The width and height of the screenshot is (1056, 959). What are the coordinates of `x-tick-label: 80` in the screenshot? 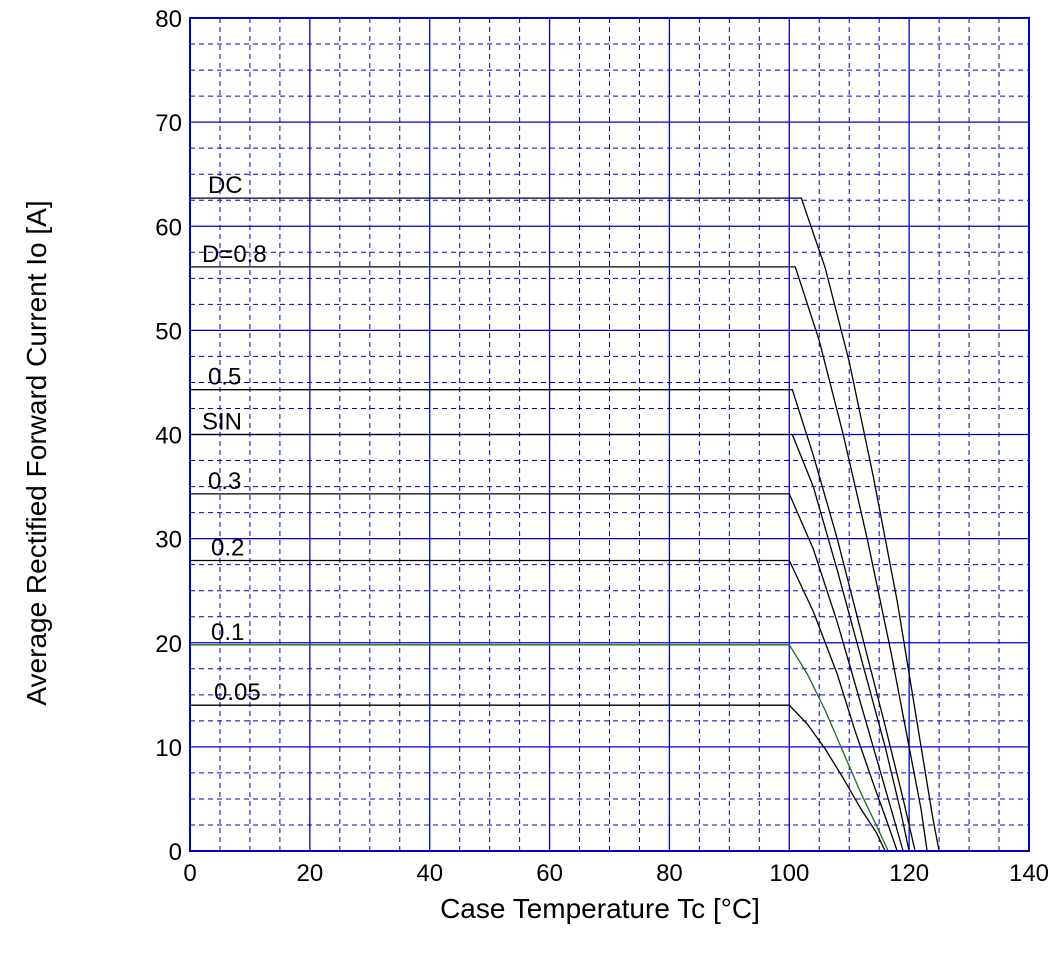 It's located at (669, 873).